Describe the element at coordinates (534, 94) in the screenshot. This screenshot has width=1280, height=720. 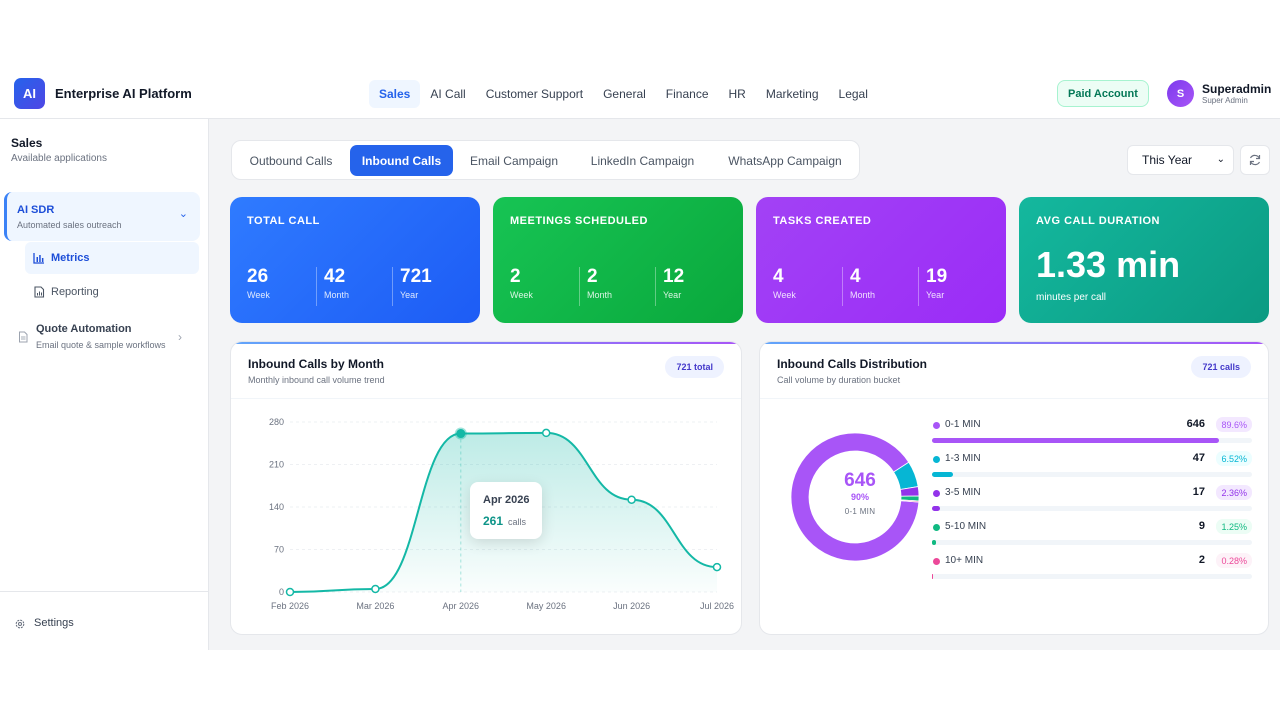
I see `nav-customer-support: Customer Support` at that location.